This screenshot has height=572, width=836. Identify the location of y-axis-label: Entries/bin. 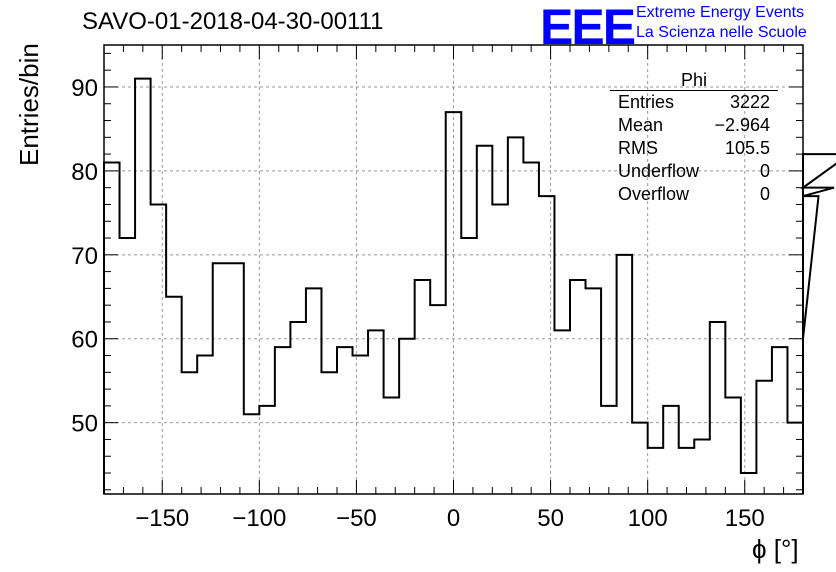
(29, 104).